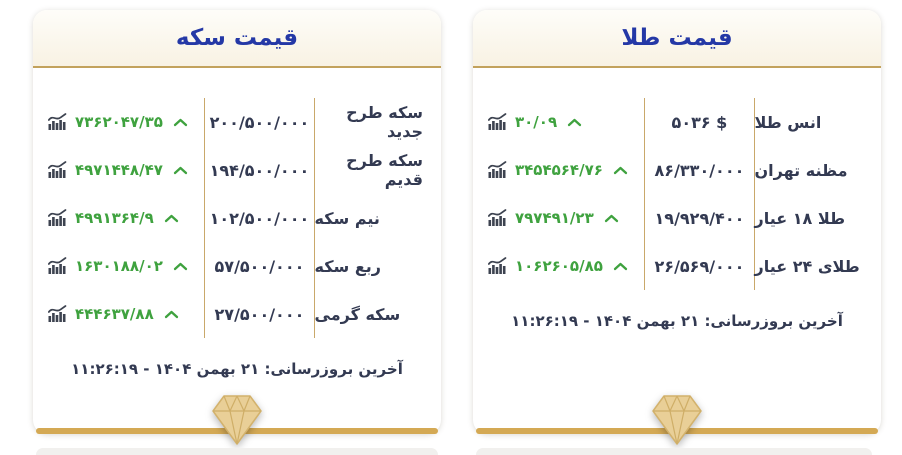 This screenshot has height=455, width=902. Describe the element at coordinates (347, 266) in the screenshot. I see `item-label: ربع سکه` at that location.